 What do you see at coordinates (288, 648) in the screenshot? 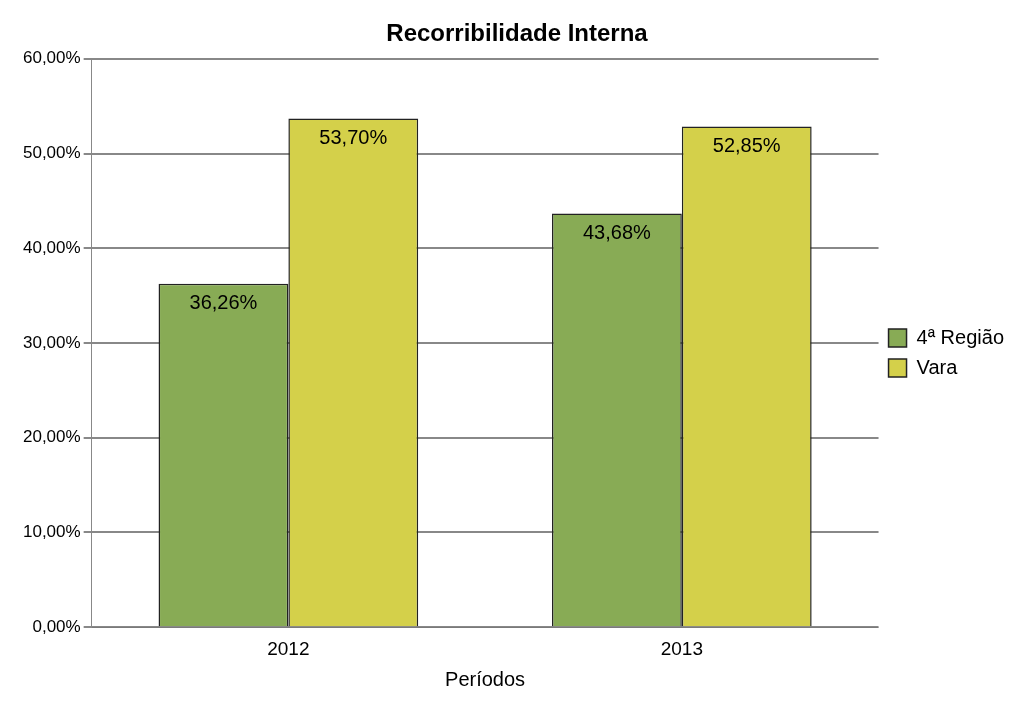
I see `x-tick-label: 2012` at bounding box center [288, 648].